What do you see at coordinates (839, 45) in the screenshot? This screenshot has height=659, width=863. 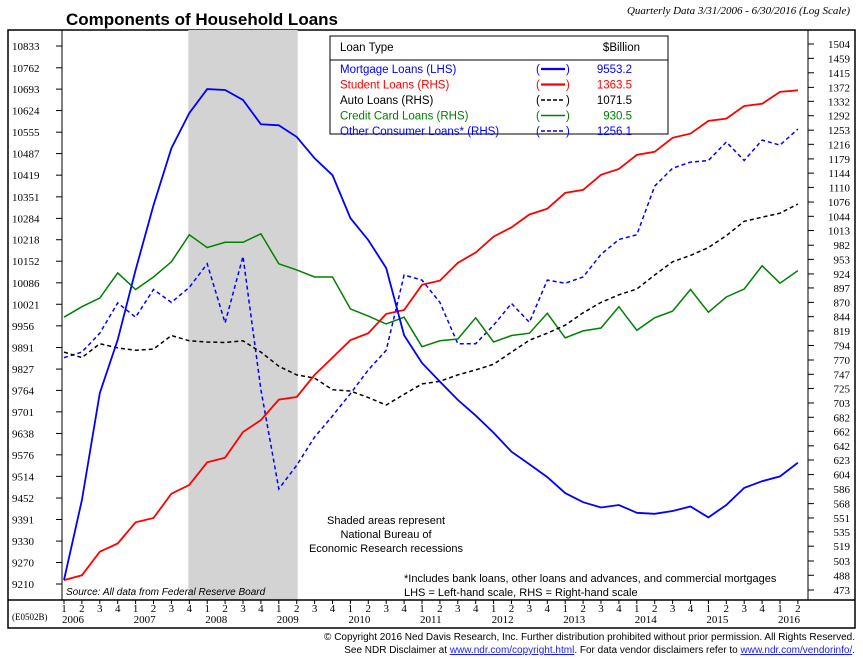 I see `right-tick-label: 1504` at bounding box center [839, 45].